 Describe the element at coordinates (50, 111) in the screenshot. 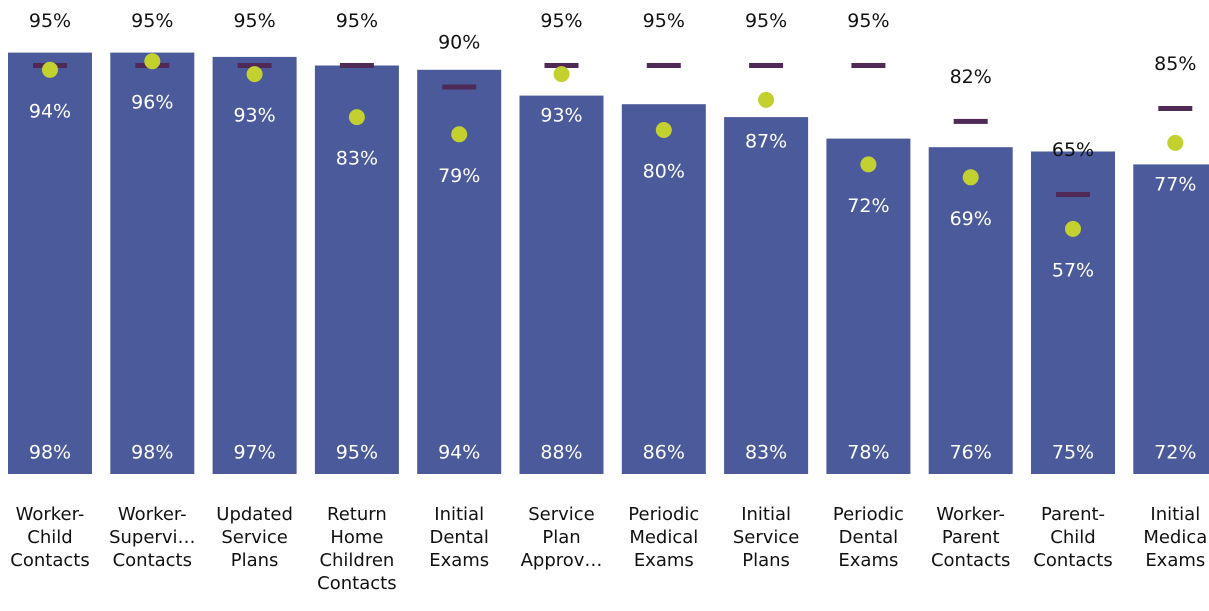

I see `dot-label: 94%` at that location.